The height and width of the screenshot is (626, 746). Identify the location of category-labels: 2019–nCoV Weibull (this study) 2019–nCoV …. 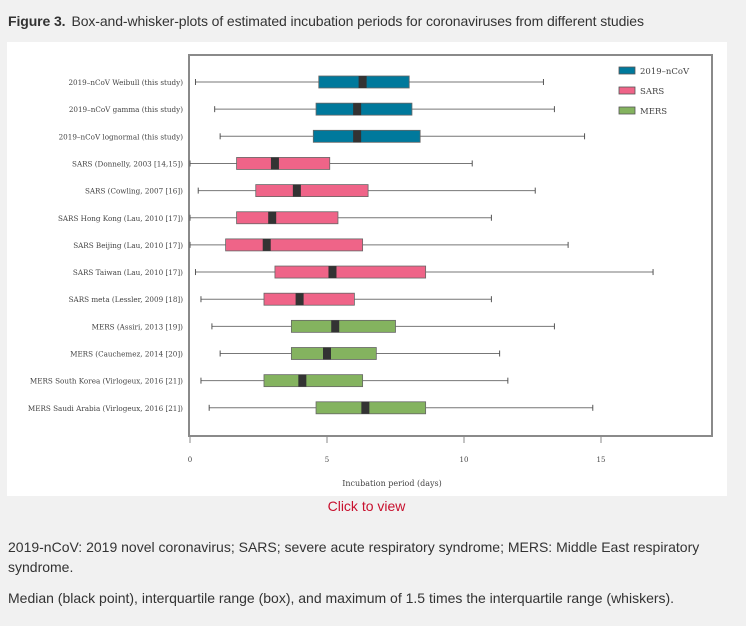
(105, 245).